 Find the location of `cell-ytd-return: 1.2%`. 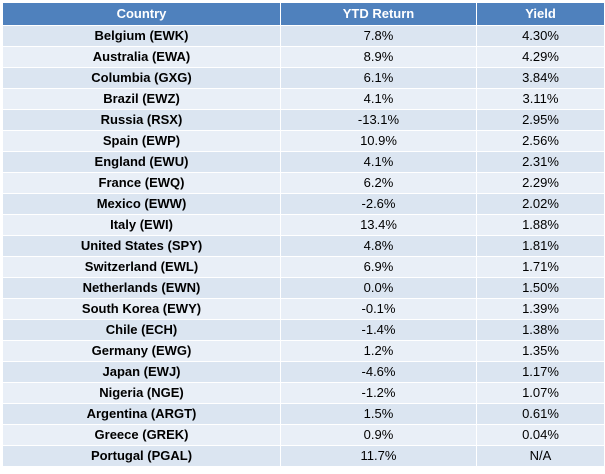

cell-ytd-return: 1.2% is located at coordinates (378, 351).